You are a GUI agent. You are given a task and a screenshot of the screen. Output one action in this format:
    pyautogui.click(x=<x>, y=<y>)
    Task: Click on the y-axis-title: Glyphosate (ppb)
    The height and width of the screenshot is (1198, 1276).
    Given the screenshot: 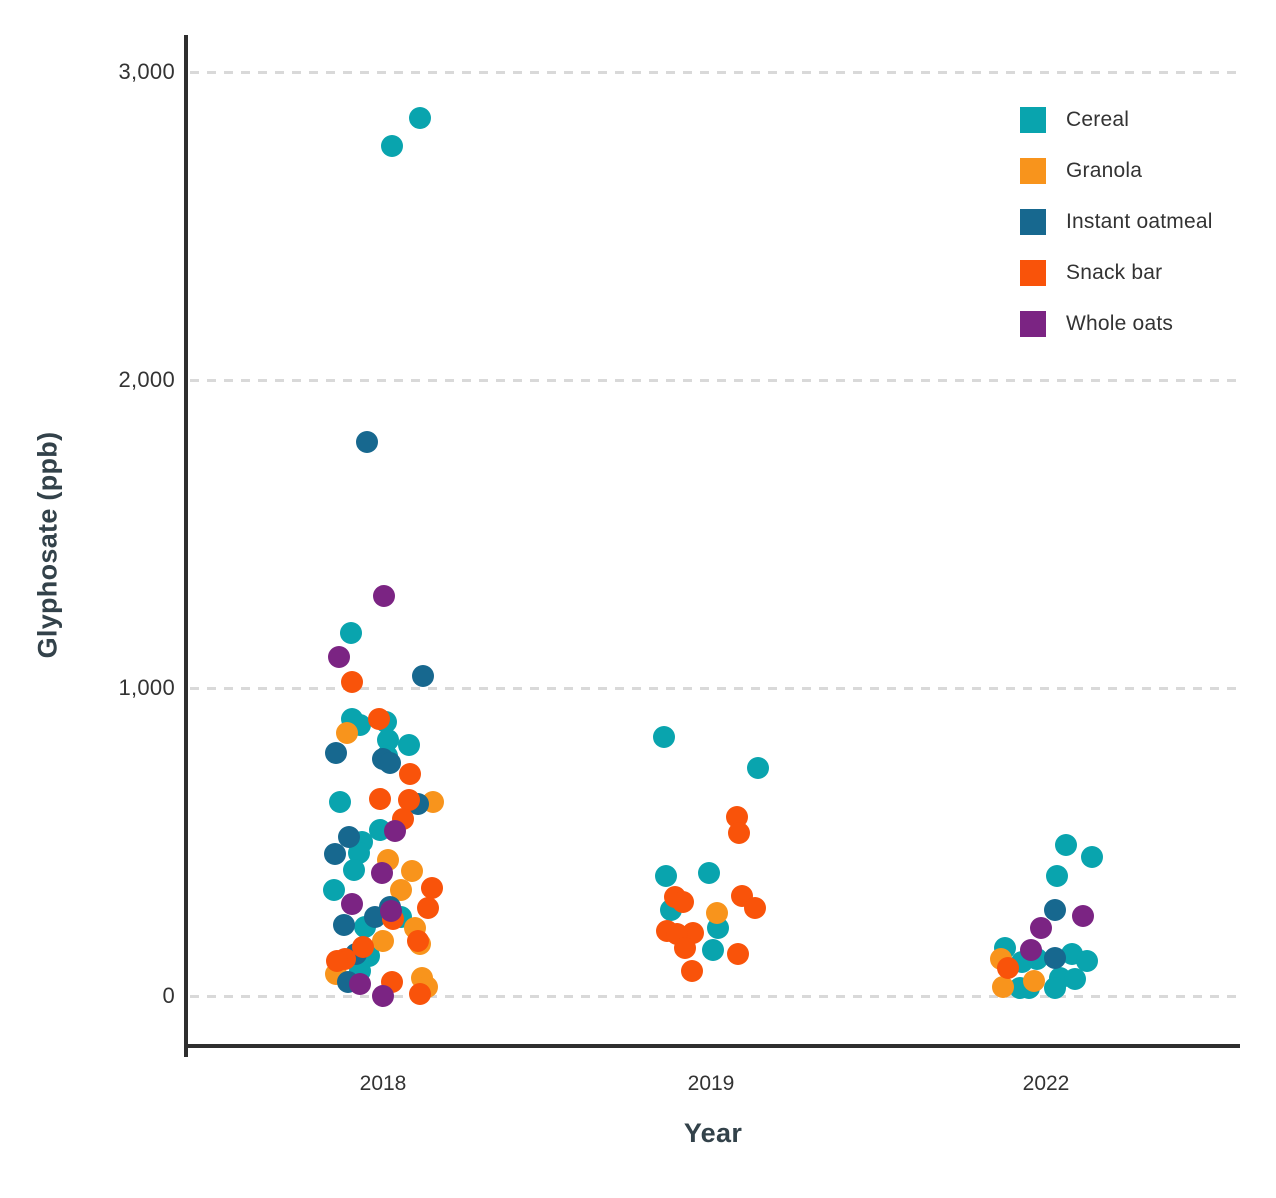 What is the action you would take?
    pyautogui.click(x=47, y=545)
    